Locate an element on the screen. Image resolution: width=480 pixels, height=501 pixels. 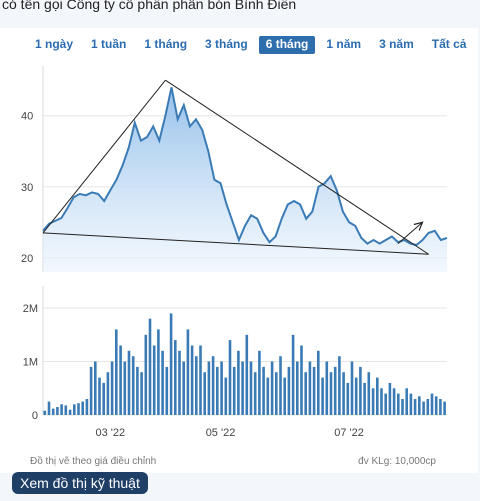
x-tick-jul-22: 07 '22 is located at coordinates (349, 433).